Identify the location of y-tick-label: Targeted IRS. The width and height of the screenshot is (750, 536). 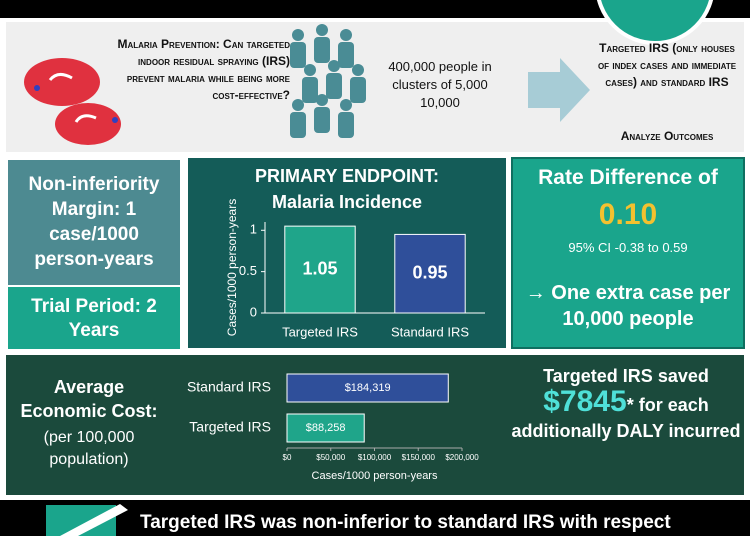
(230, 427).